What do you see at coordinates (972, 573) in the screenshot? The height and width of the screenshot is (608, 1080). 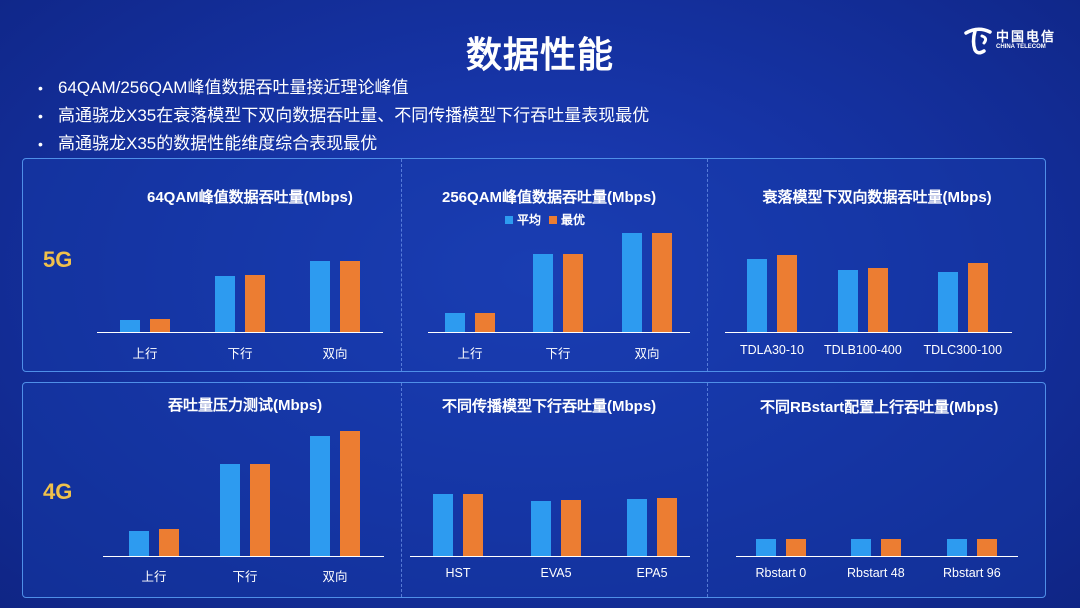 I see `category-label: Rbstart 96` at bounding box center [972, 573].